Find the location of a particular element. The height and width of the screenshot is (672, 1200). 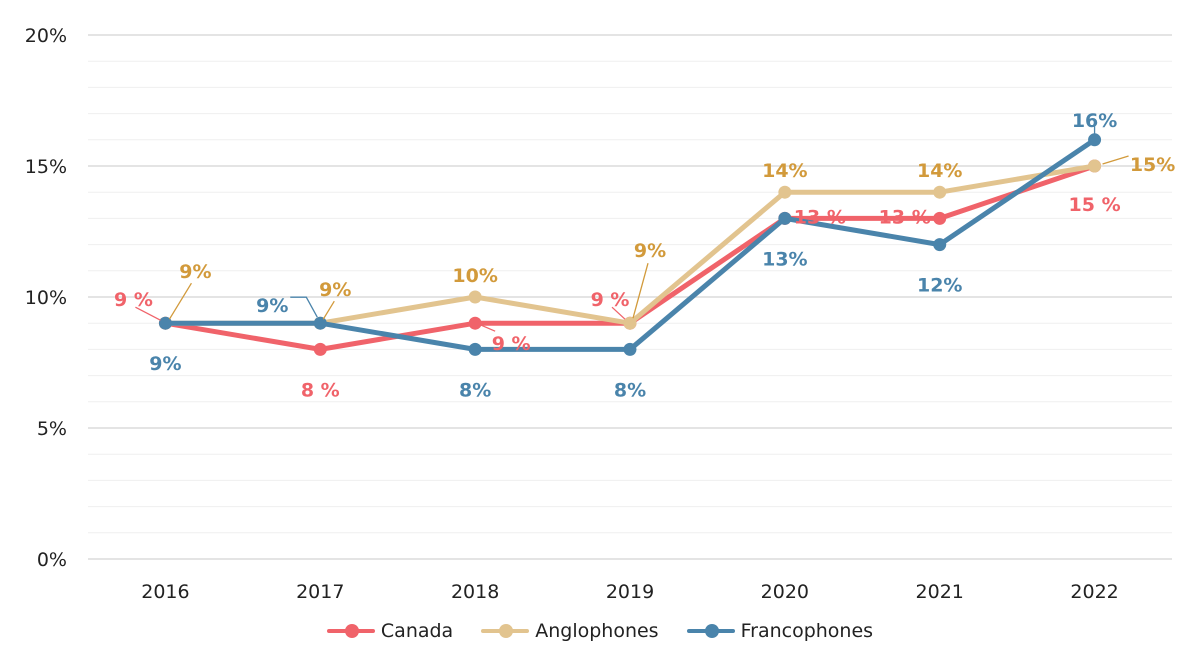

x-axis: 2016 2017 2018 2019 2020 2021 2022 is located at coordinates (630, 592).